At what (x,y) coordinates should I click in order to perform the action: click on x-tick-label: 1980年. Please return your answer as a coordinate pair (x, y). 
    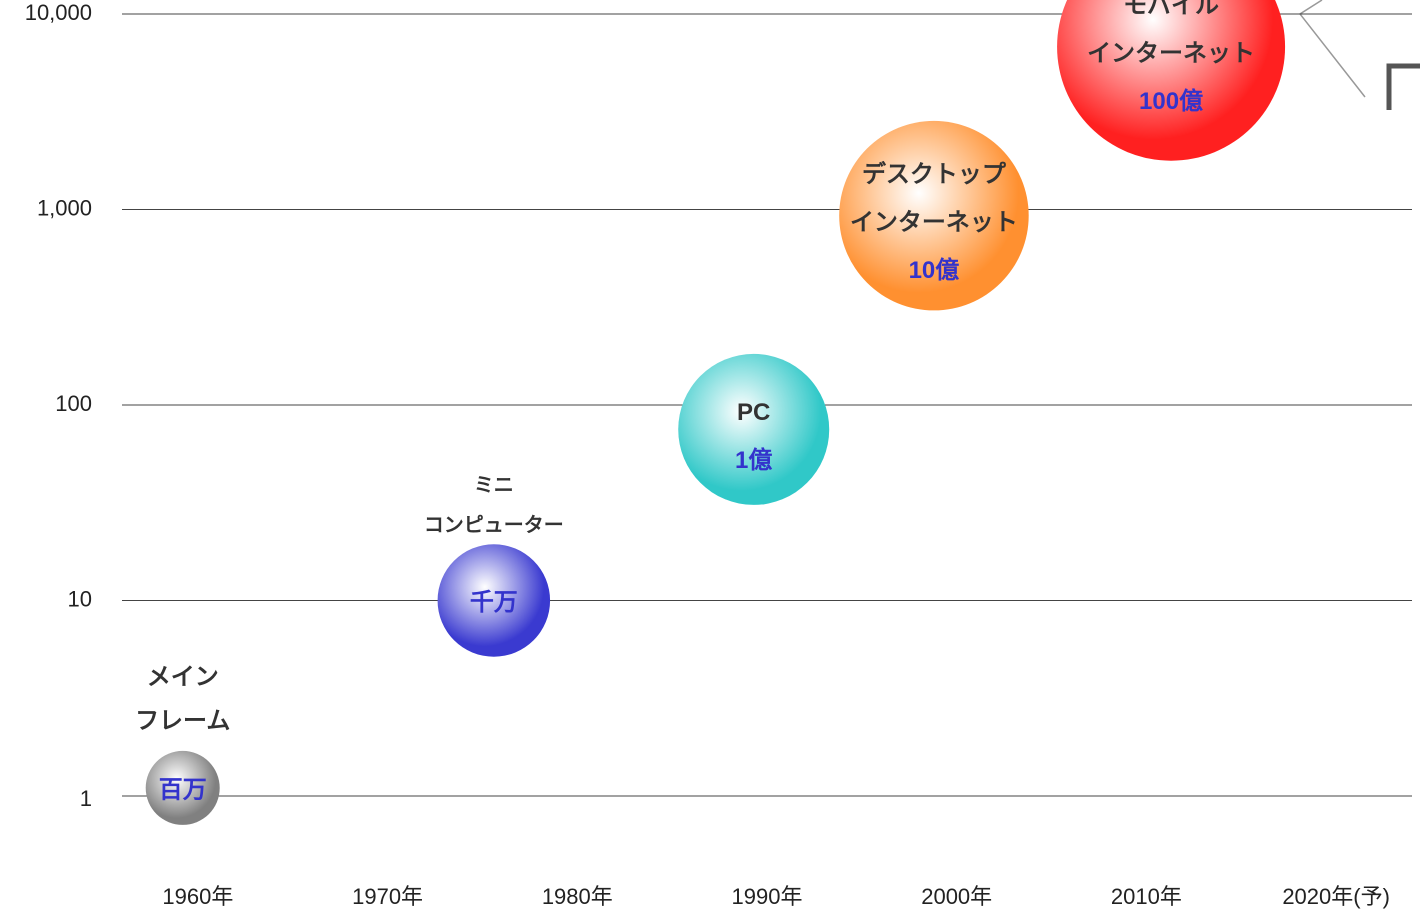
    Looking at the image, I should click on (577, 896).